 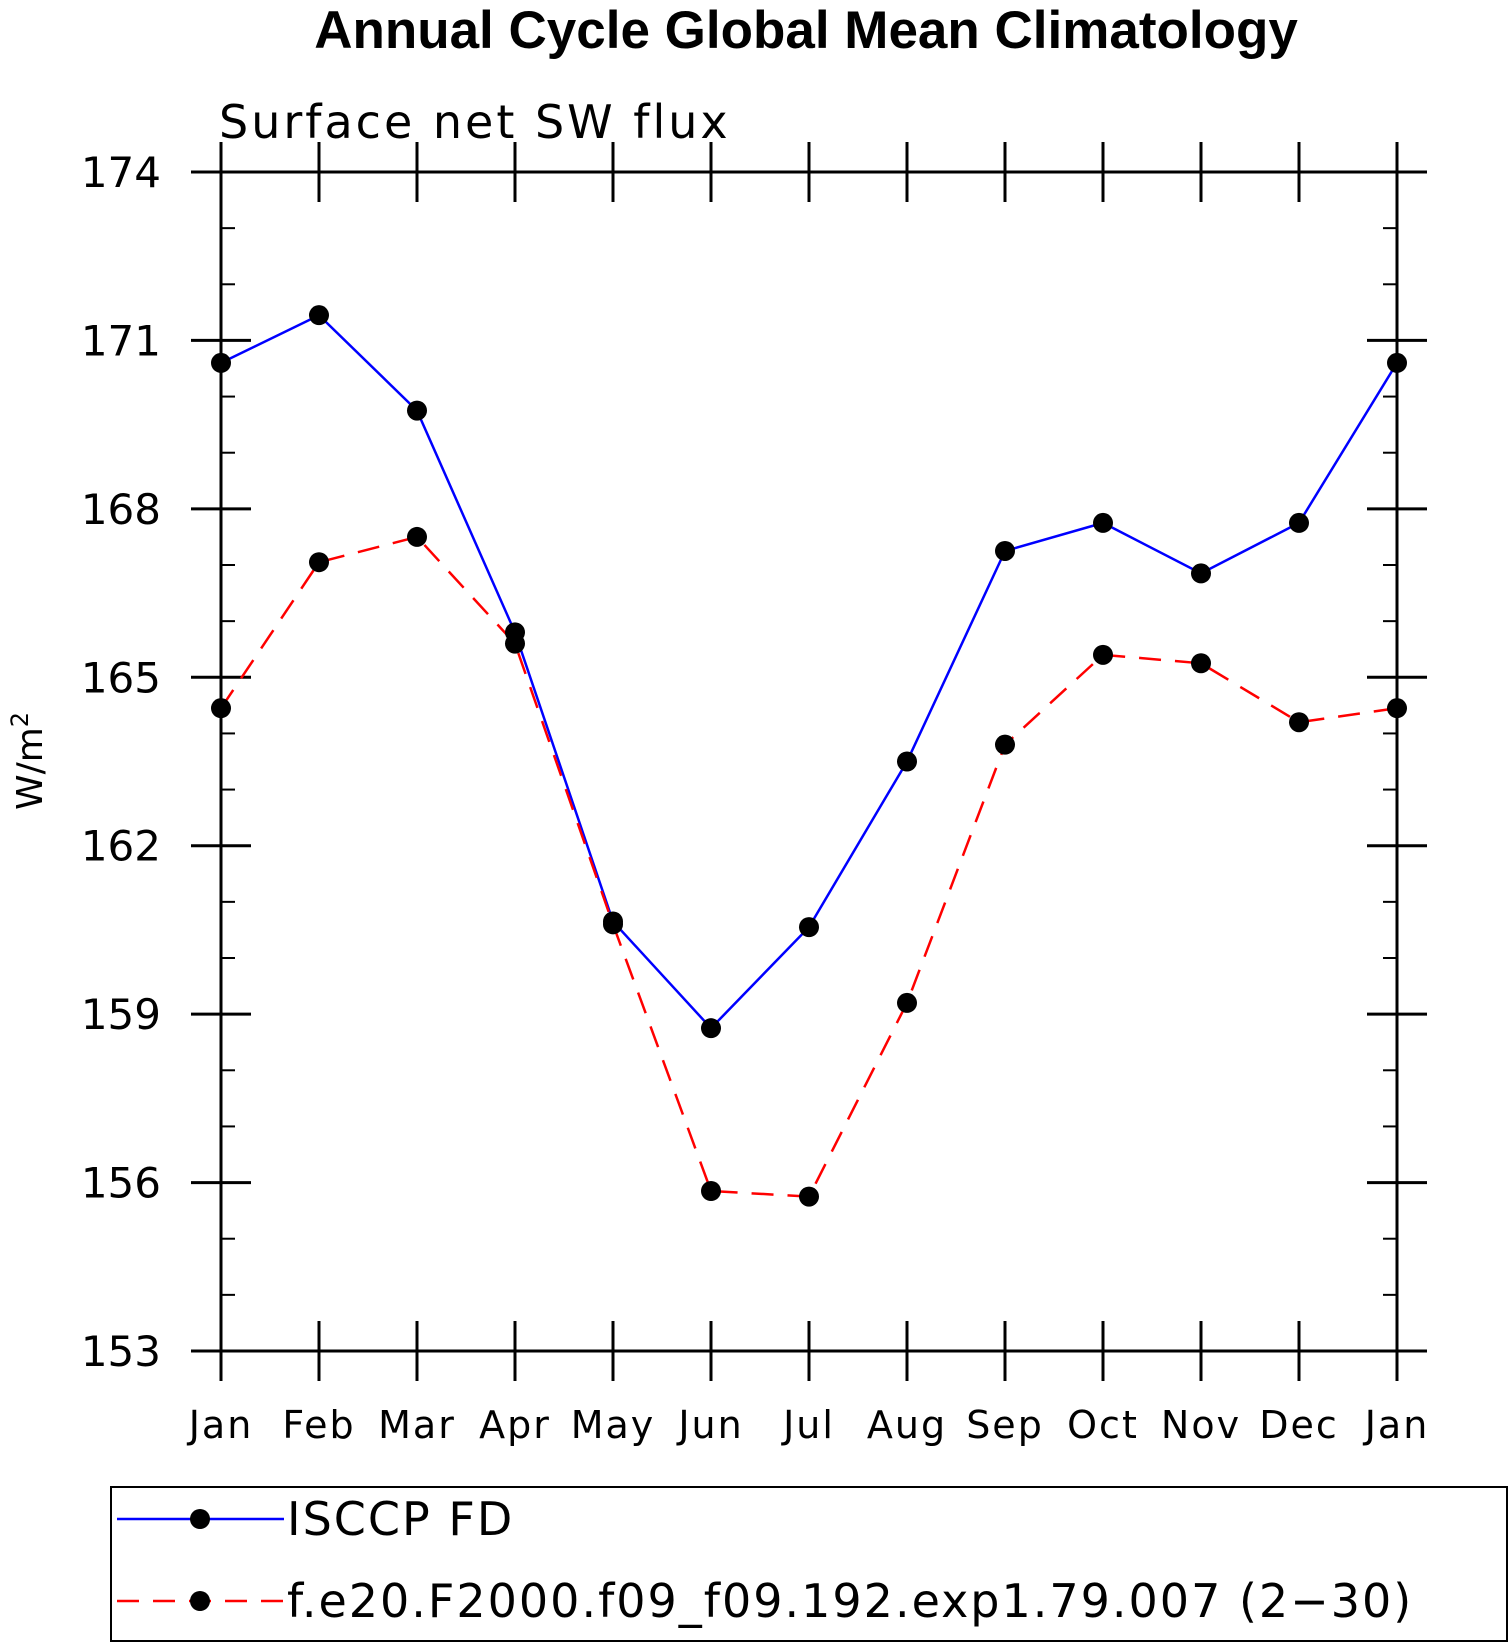 I want to click on y-tick-label: 171, so click(x=121, y=340).